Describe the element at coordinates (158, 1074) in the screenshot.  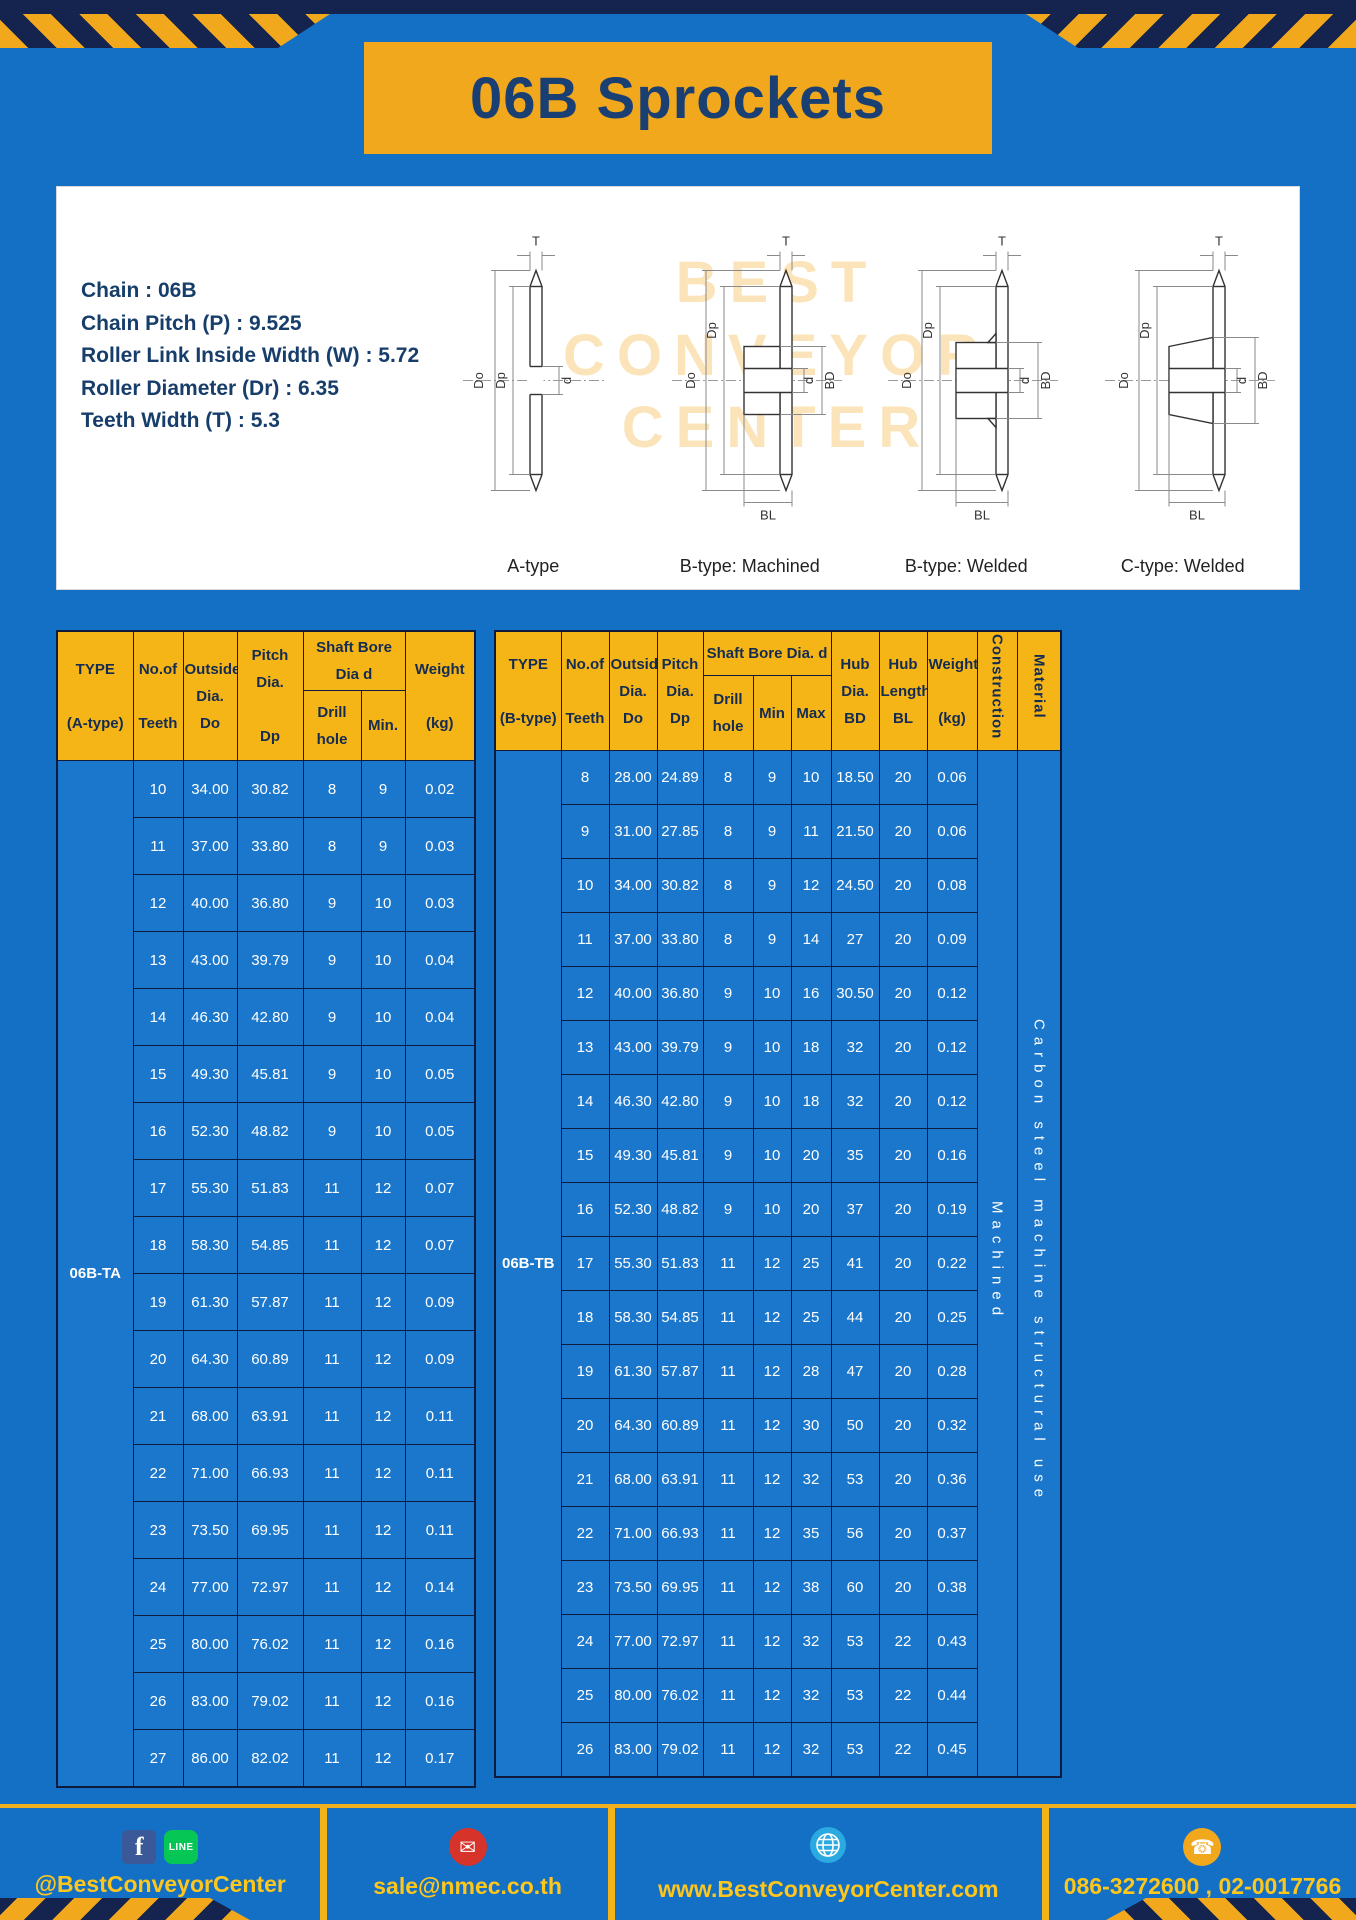
I see `table-cell: 15` at that location.